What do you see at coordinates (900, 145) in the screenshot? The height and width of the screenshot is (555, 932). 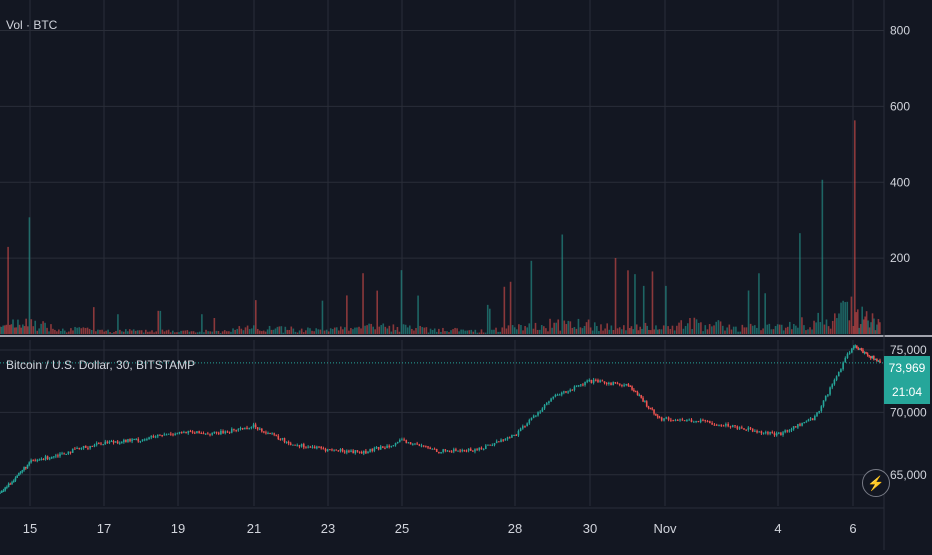 I see `volume-y-ticks: 200 400 600 800` at bounding box center [900, 145].